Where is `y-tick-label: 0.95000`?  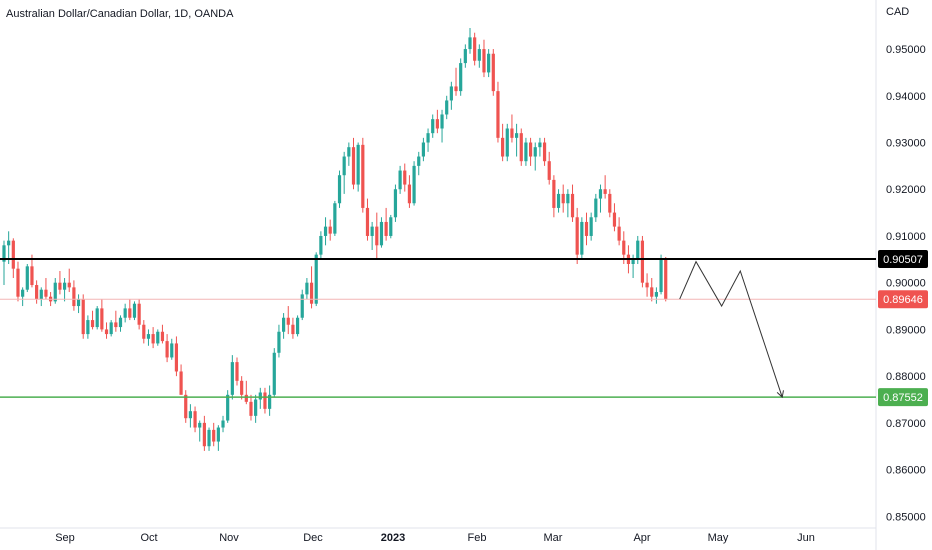
y-tick-label: 0.95000 is located at coordinates (906, 50).